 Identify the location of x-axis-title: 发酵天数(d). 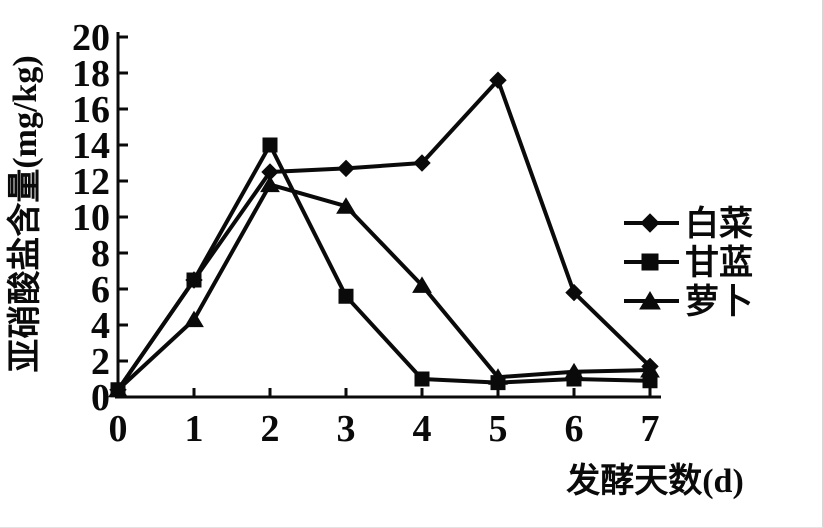
(655, 481).